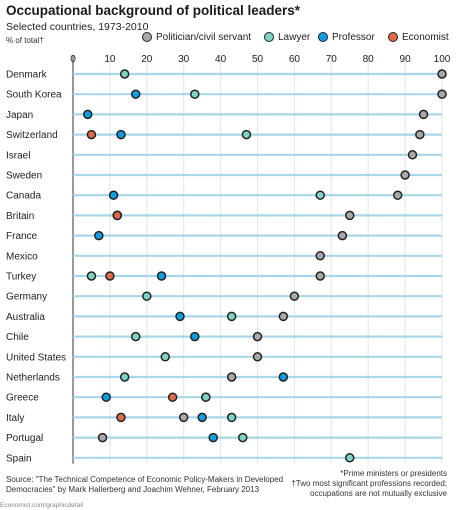 The image size is (468, 510). Describe the element at coordinates (24, 438) in the screenshot. I see `category-label-portugal: Portugal` at that location.